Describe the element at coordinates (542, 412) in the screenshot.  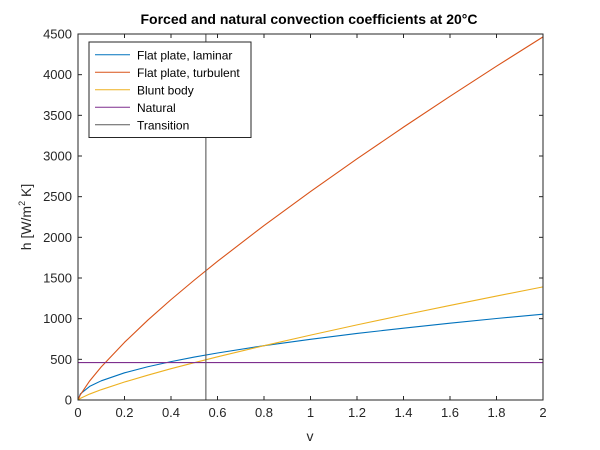
I see `x-tick-label: 2` at that location.